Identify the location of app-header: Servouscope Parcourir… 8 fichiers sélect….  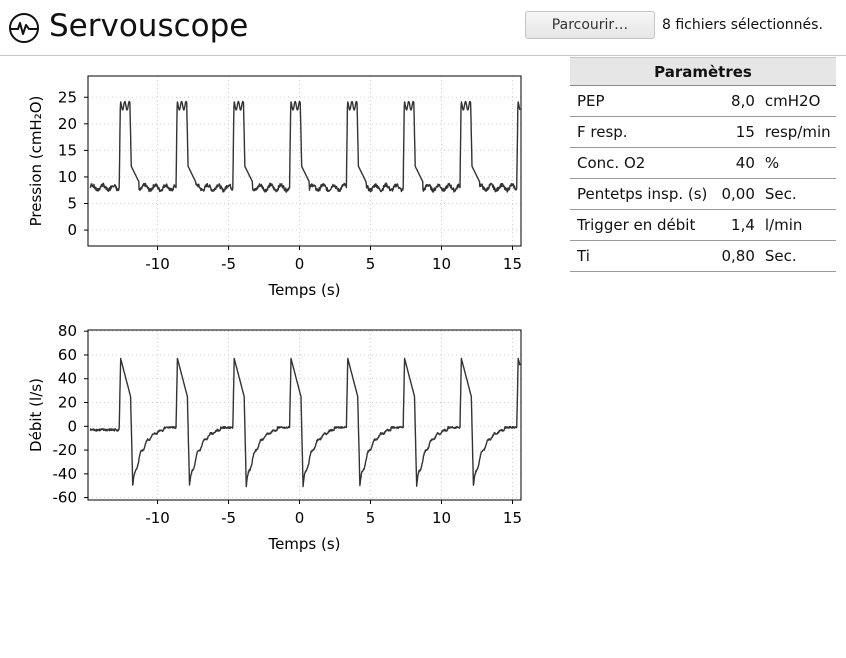
(423, 28).